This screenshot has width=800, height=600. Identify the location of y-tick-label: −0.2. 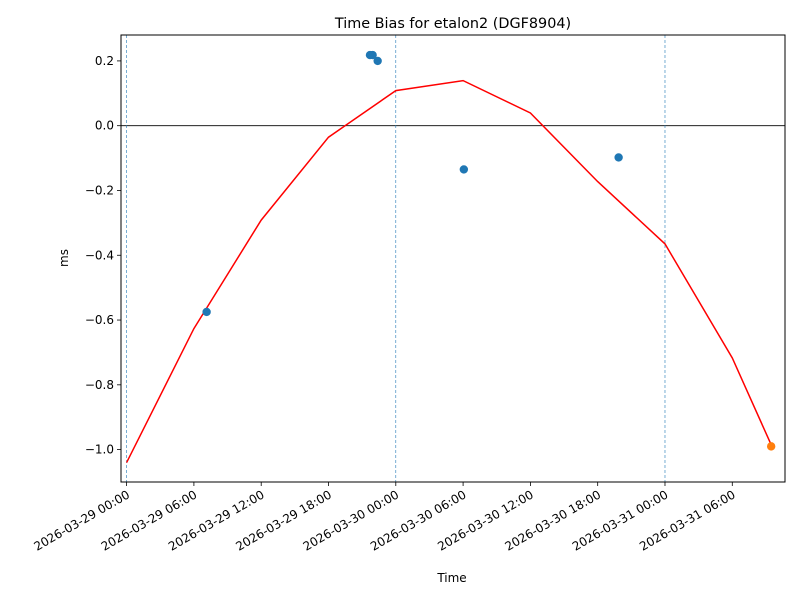
(99, 190).